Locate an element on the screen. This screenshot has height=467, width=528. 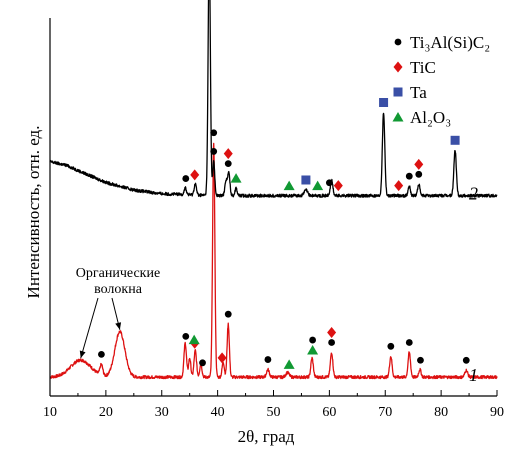
x-tick-label: 60 is located at coordinates (329, 412).